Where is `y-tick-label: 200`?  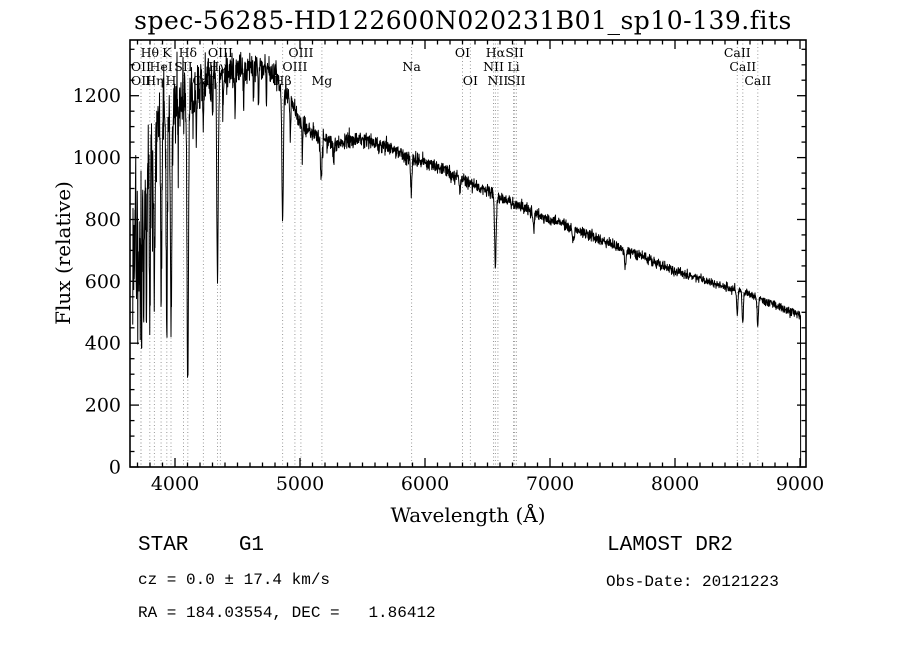
y-tick-label: 200 is located at coordinates (103, 406).